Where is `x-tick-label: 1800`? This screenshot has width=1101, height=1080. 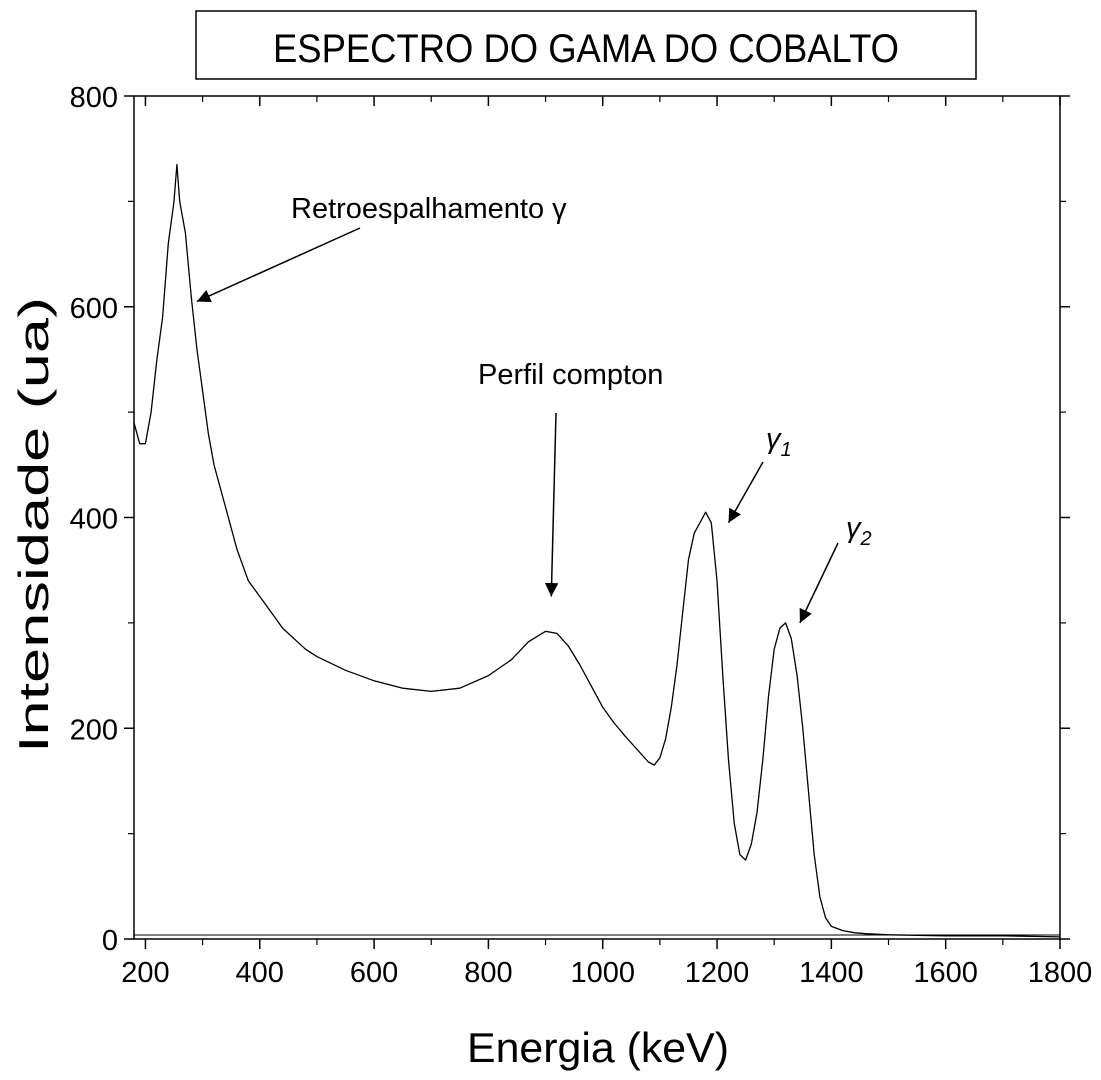
x-tick-label: 1800 is located at coordinates (1060, 973).